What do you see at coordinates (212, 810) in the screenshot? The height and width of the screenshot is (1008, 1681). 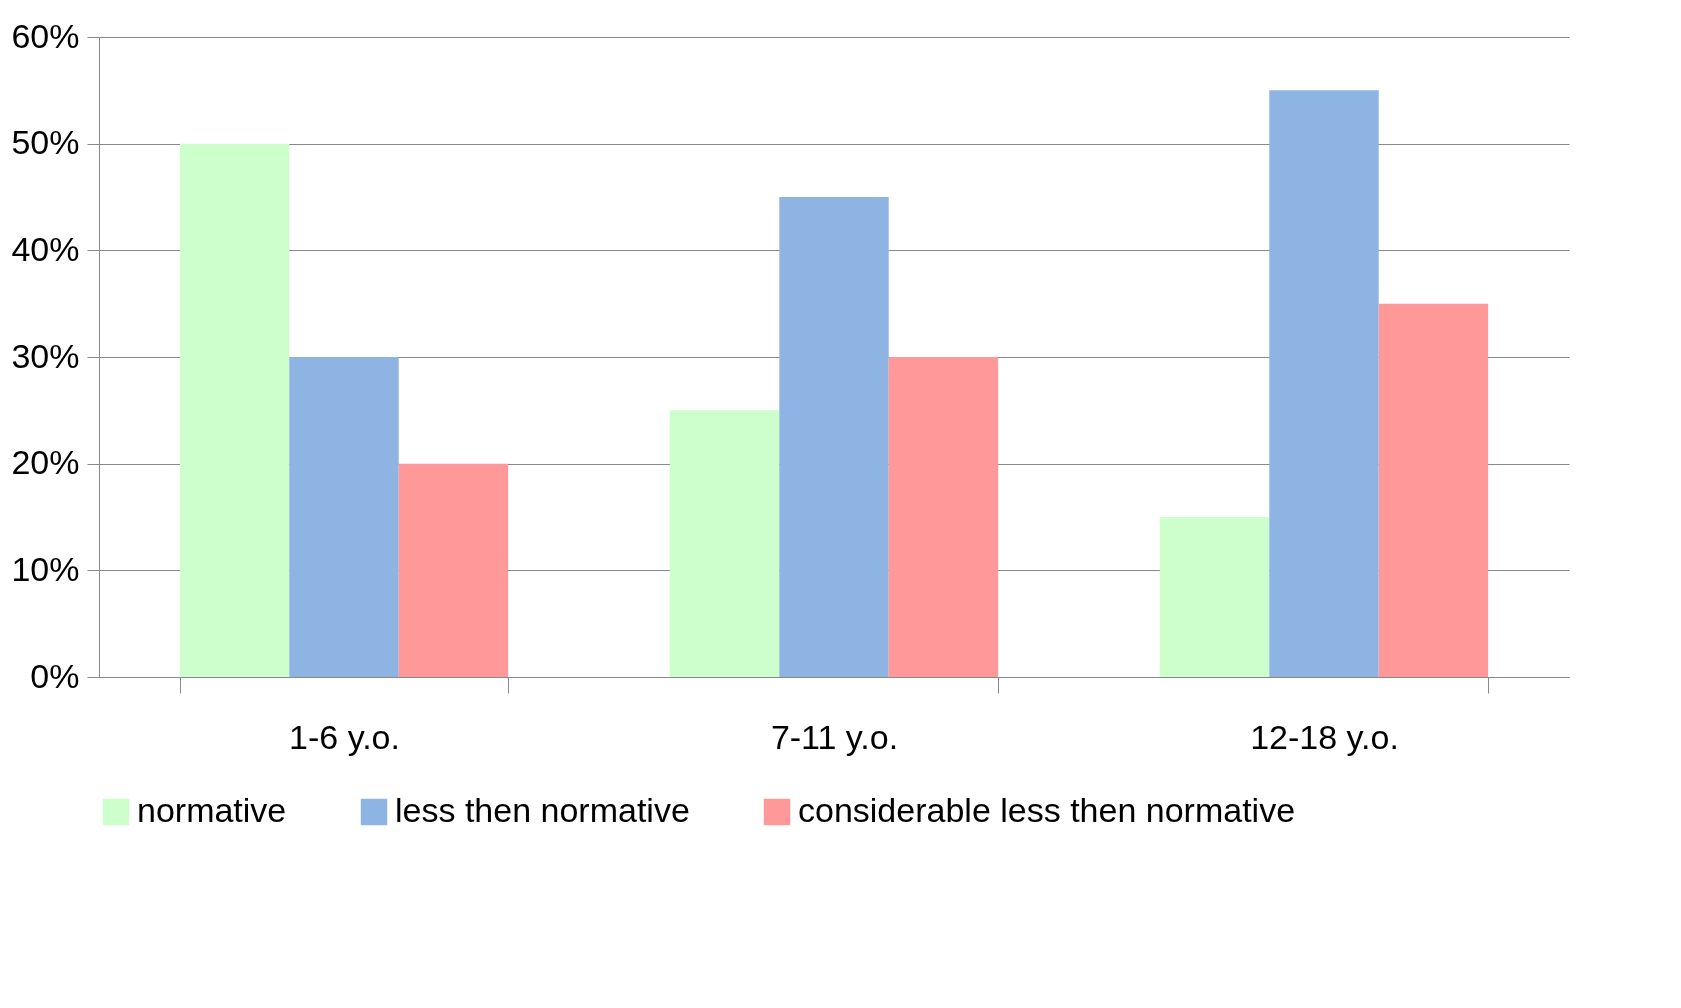 I see `legend-label: normative` at bounding box center [212, 810].